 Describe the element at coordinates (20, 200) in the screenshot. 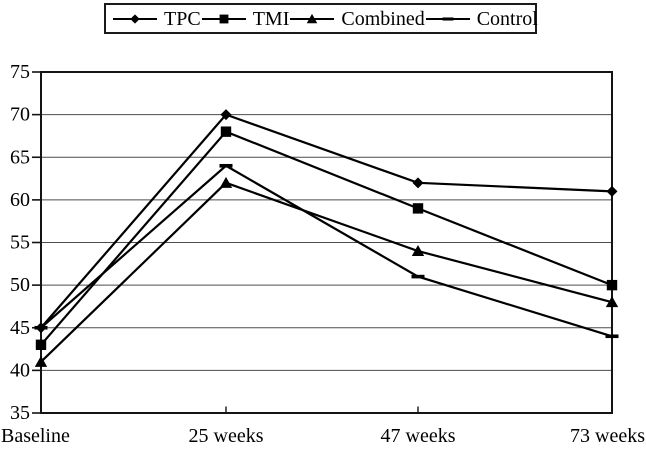

I see `y-tick-label-60: 60` at that location.